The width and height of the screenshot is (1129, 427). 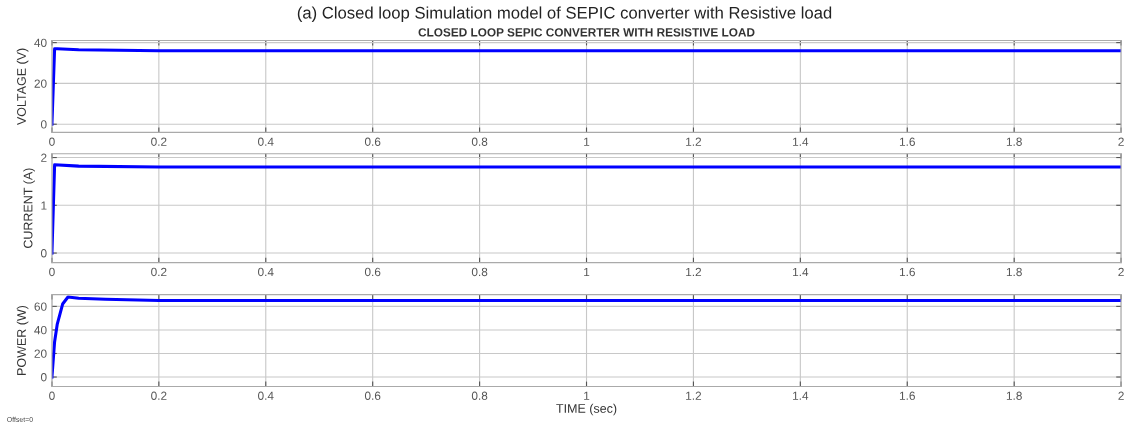 What do you see at coordinates (44, 205) in the screenshot?
I see `y-tick-label: 1` at bounding box center [44, 205].